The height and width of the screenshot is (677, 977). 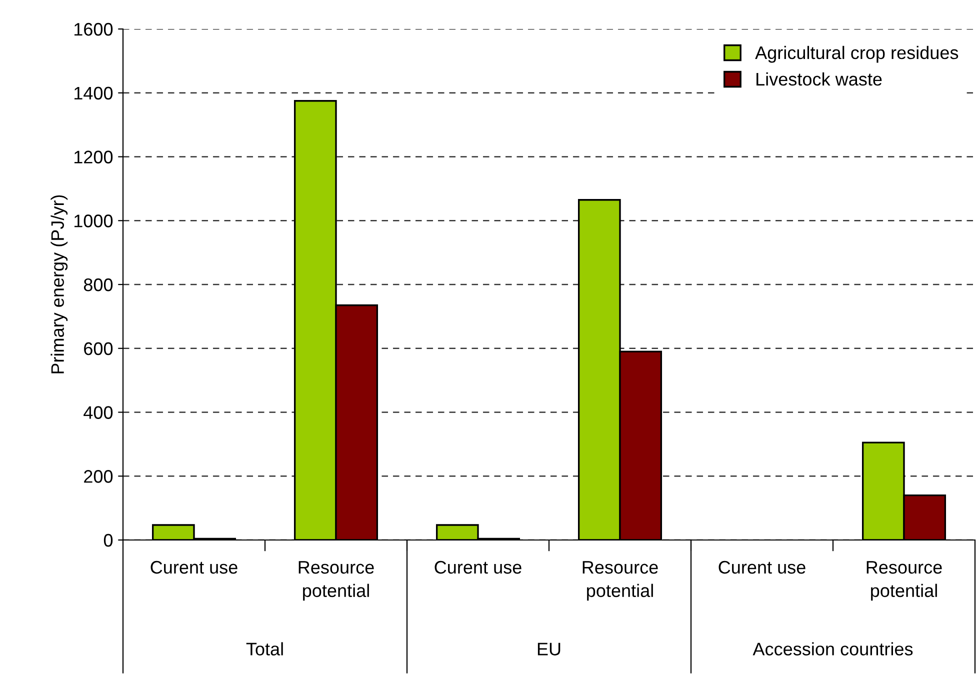 I want to click on legend-label: Agricultural crop residues, so click(x=856, y=54).